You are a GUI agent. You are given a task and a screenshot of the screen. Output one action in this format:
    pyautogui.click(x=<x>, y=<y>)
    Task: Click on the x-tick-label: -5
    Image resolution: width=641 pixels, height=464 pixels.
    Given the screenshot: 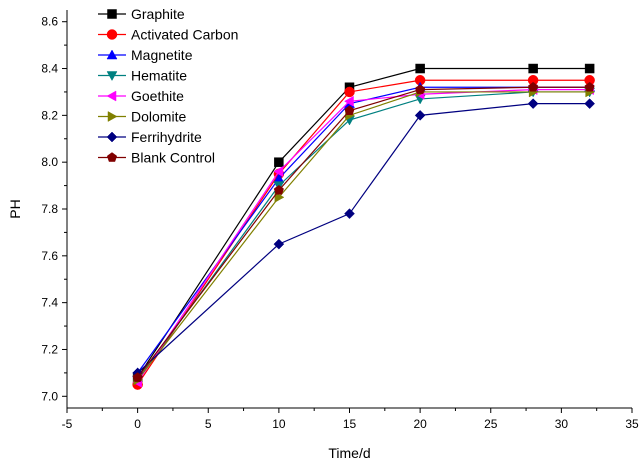 What is the action you would take?
    pyautogui.click(x=67, y=424)
    